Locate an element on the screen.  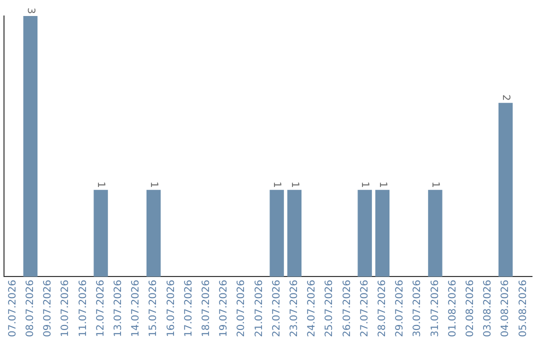
data-label: 3 is located at coordinates (30, 11).